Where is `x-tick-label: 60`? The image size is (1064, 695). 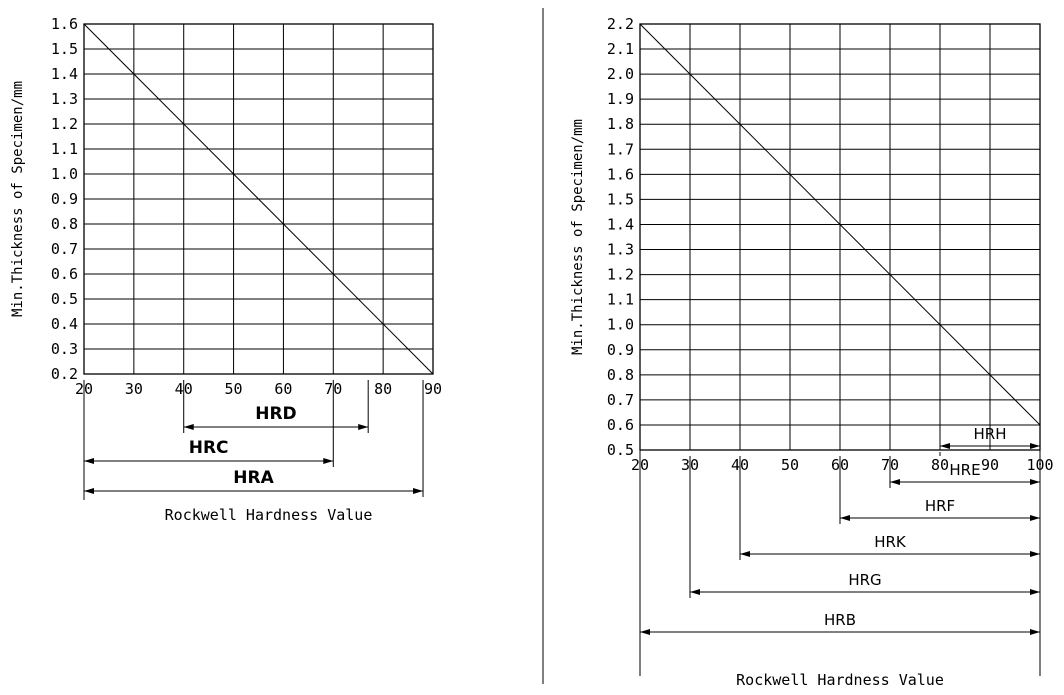
x-tick-label: 60 is located at coordinates (283, 389).